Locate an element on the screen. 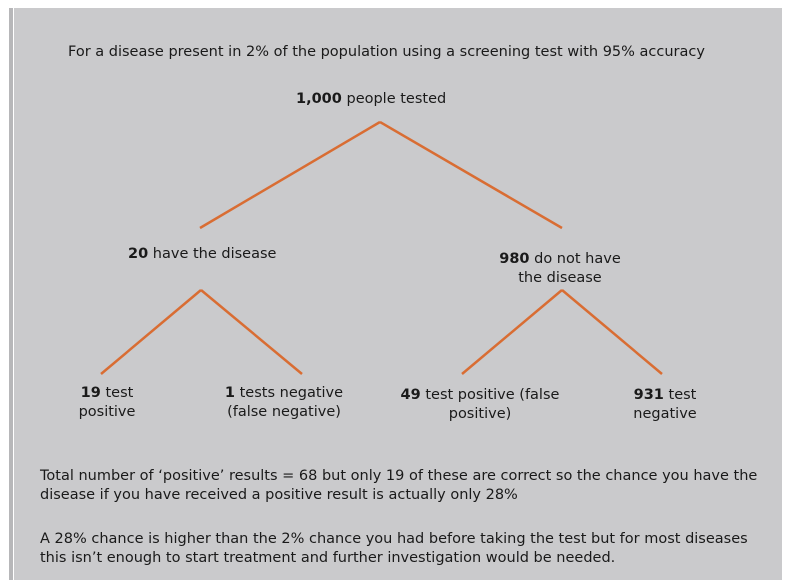 This screenshot has height=588, width=795. node-no-disease: 980 do not have the disease is located at coordinates (560, 269).